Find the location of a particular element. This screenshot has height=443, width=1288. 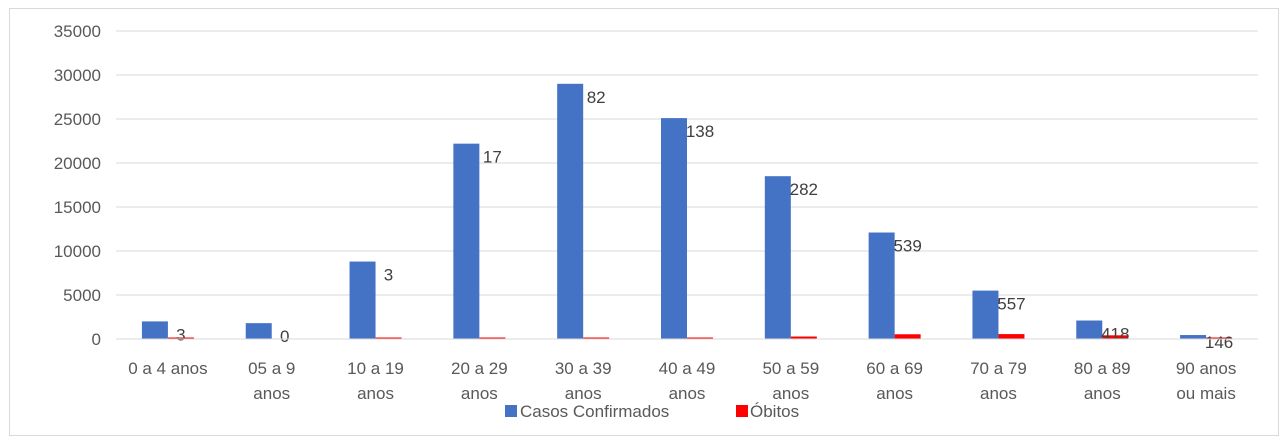

data-label-obitos-5: 138 is located at coordinates (700, 131).